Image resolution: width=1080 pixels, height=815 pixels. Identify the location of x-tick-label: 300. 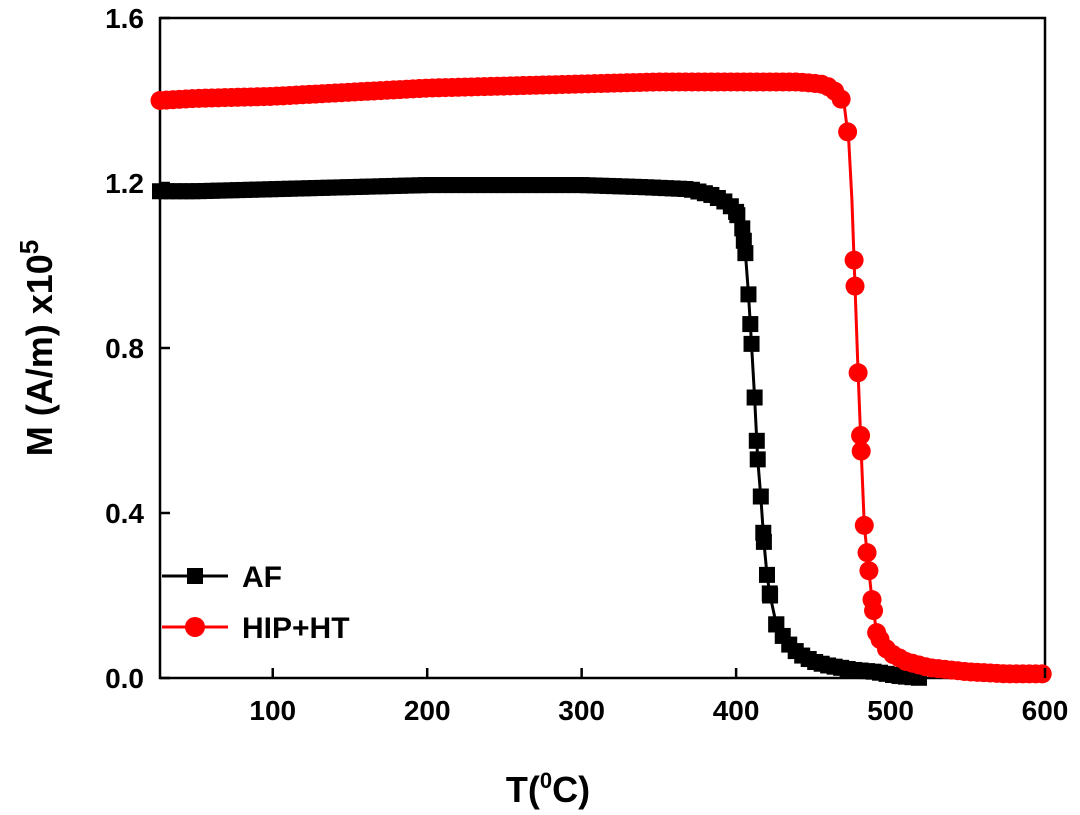
(581, 710).